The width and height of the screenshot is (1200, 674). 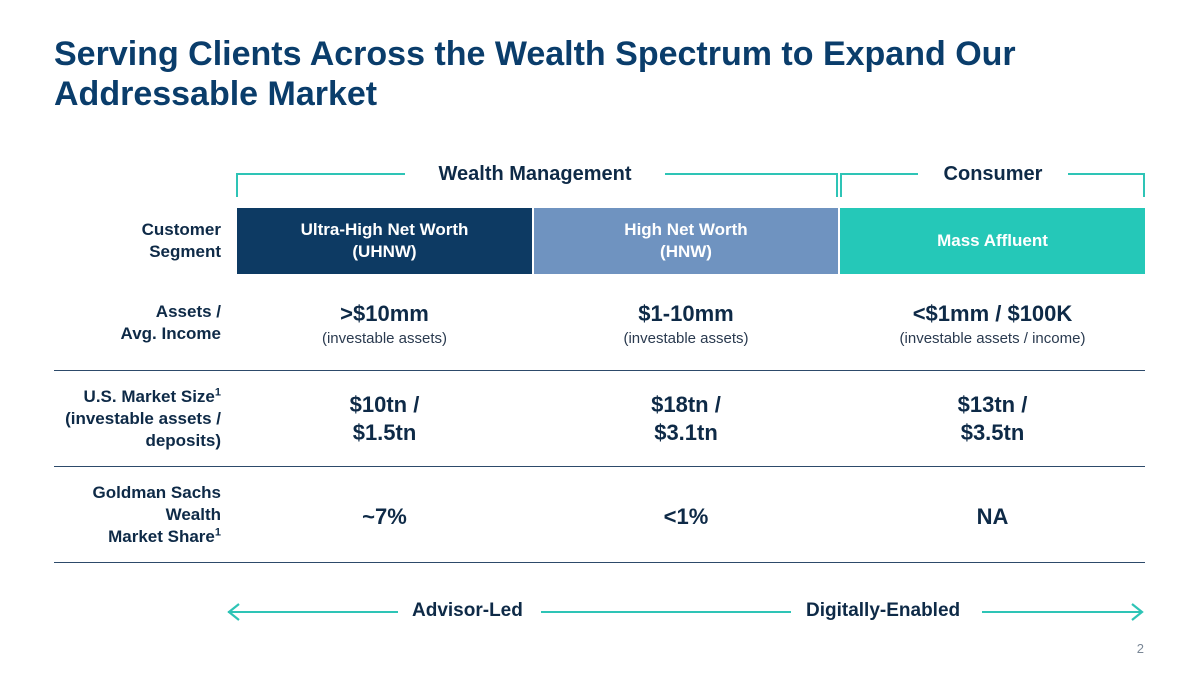 I want to click on advisor-led-label: Advisor-Led, so click(x=467, y=610).